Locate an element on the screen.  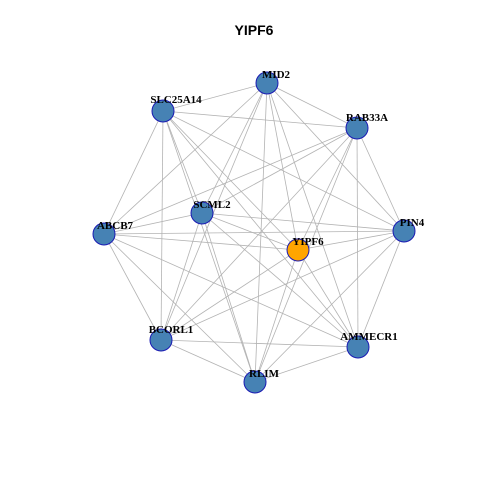
diagram-title: YIPF6 is located at coordinates (254, 30).